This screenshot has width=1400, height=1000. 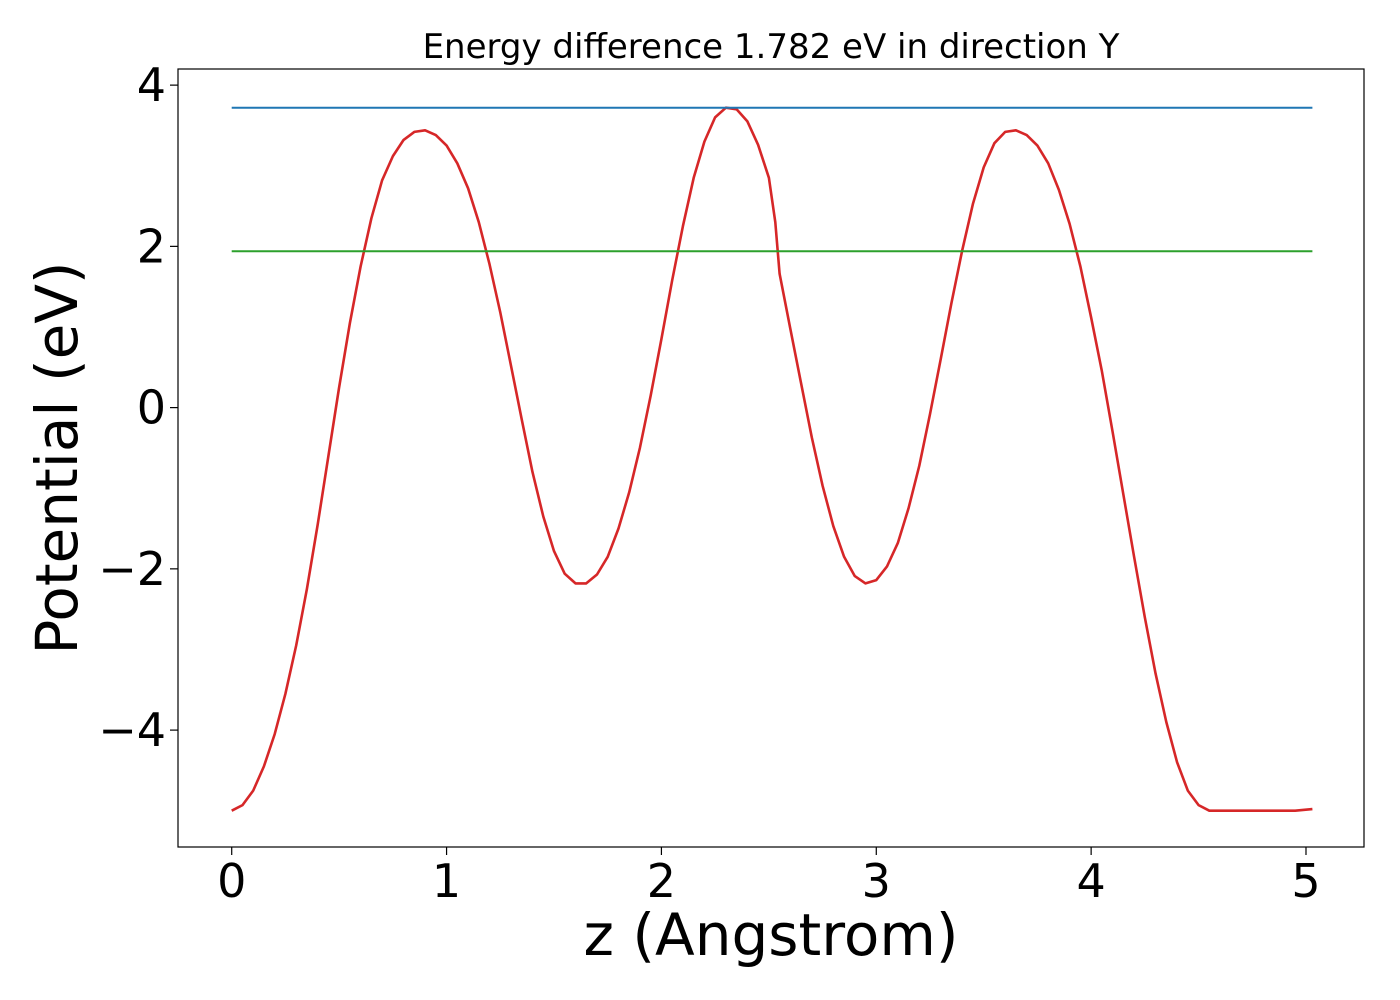 I want to click on y-axis: 4 2 0 −2 −4, so click(x=138, y=407).